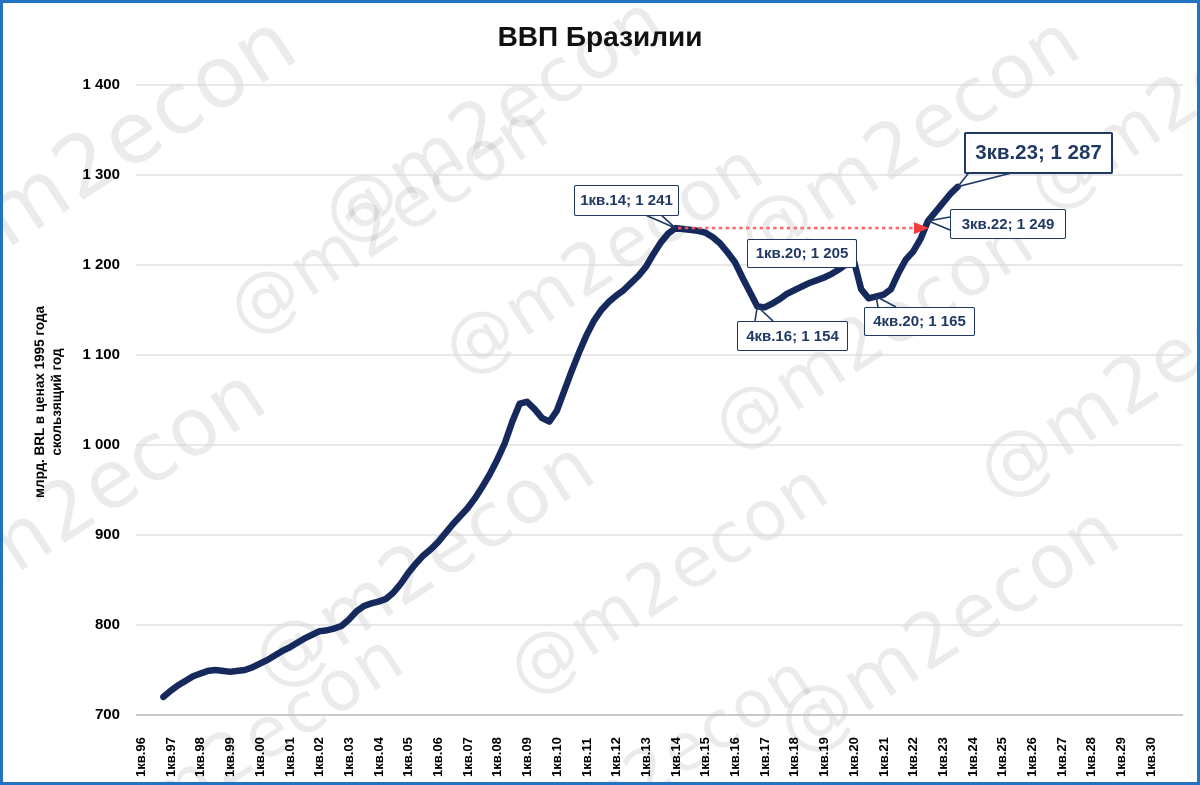 The width and height of the screenshot is (1200, 785). I want to click on y-tick-label: 1 200, so click(101, 264).